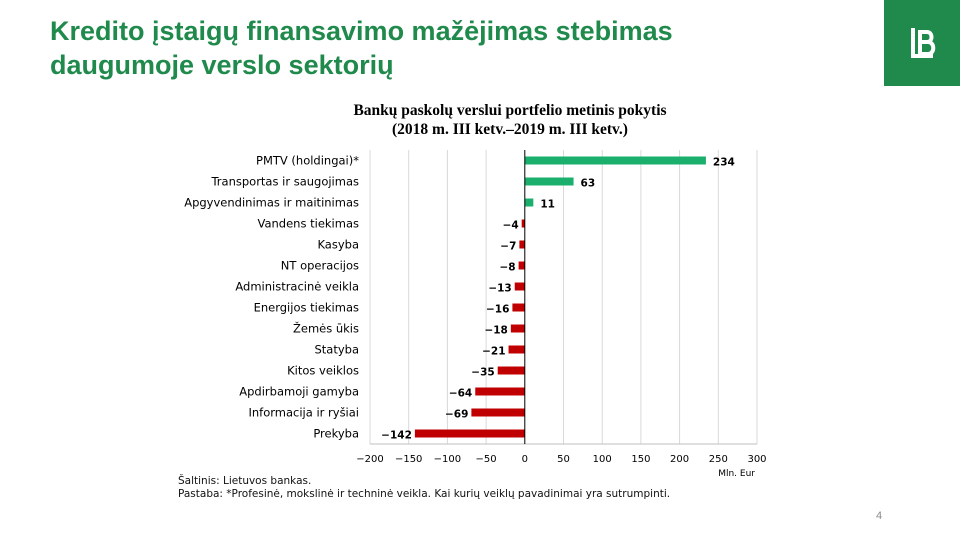 The image size is (960, 540). I want to click on x-tick-label: 50, so click(563, 459).